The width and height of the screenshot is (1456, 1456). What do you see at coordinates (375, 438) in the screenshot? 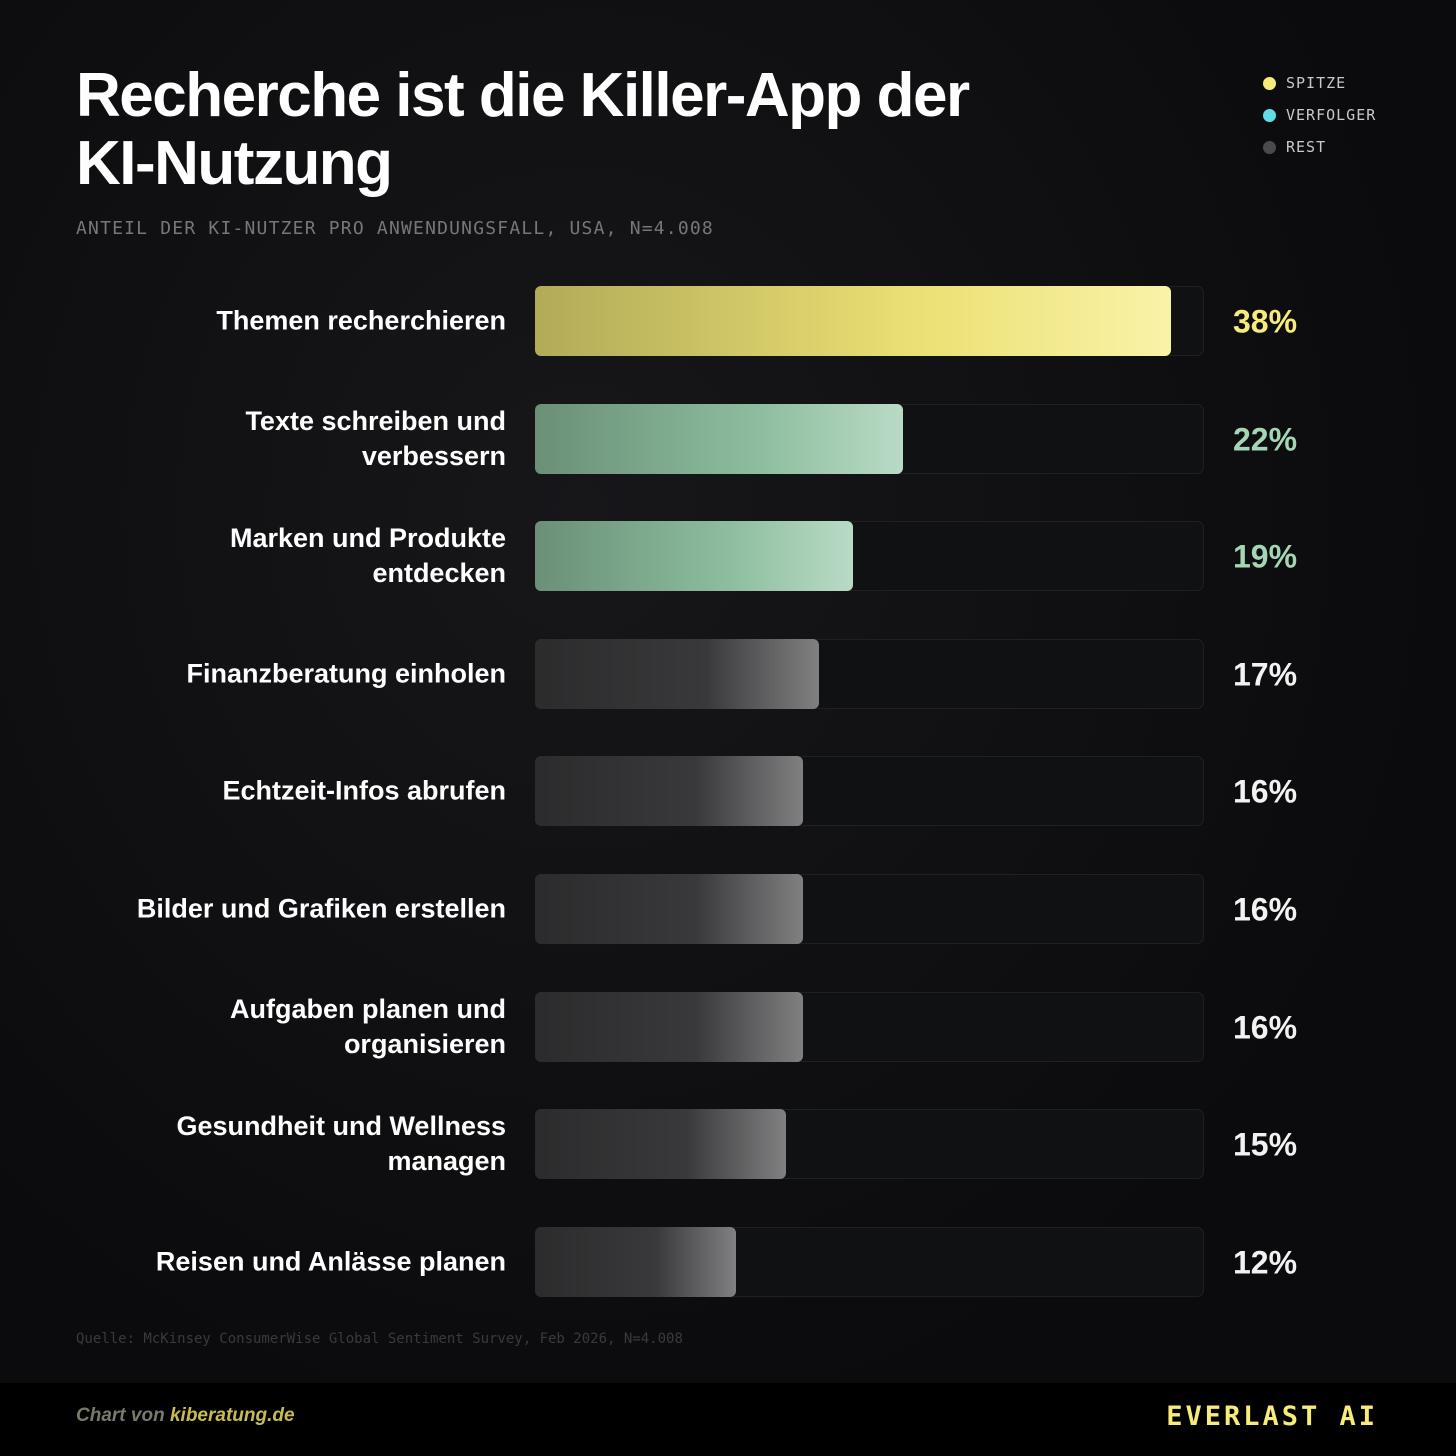
I see `category-label: Texte schreiben und verbessern` at bounding box center [375, 438].